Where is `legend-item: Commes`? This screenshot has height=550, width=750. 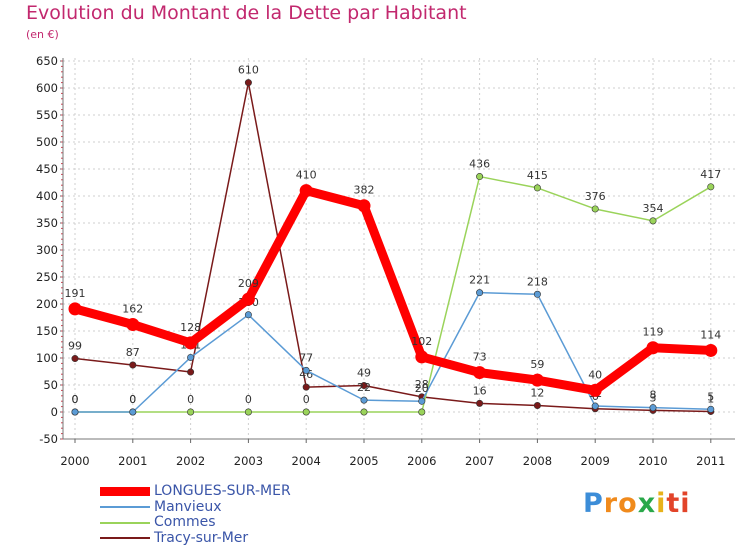 legend-item: Commes is located at coordinates (195, 522).